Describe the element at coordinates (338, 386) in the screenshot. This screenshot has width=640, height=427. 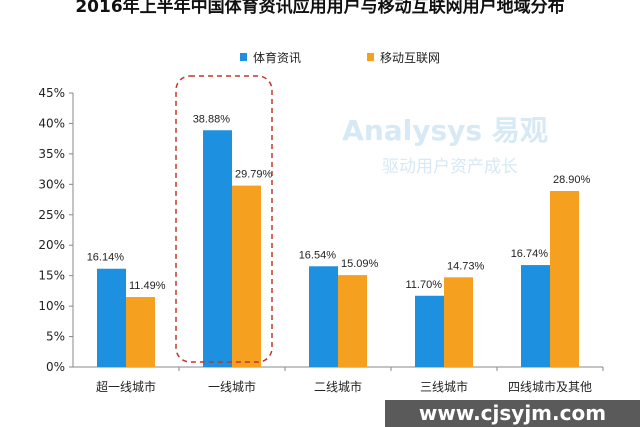
I see `x-tick-label: 二线城市` at that location.